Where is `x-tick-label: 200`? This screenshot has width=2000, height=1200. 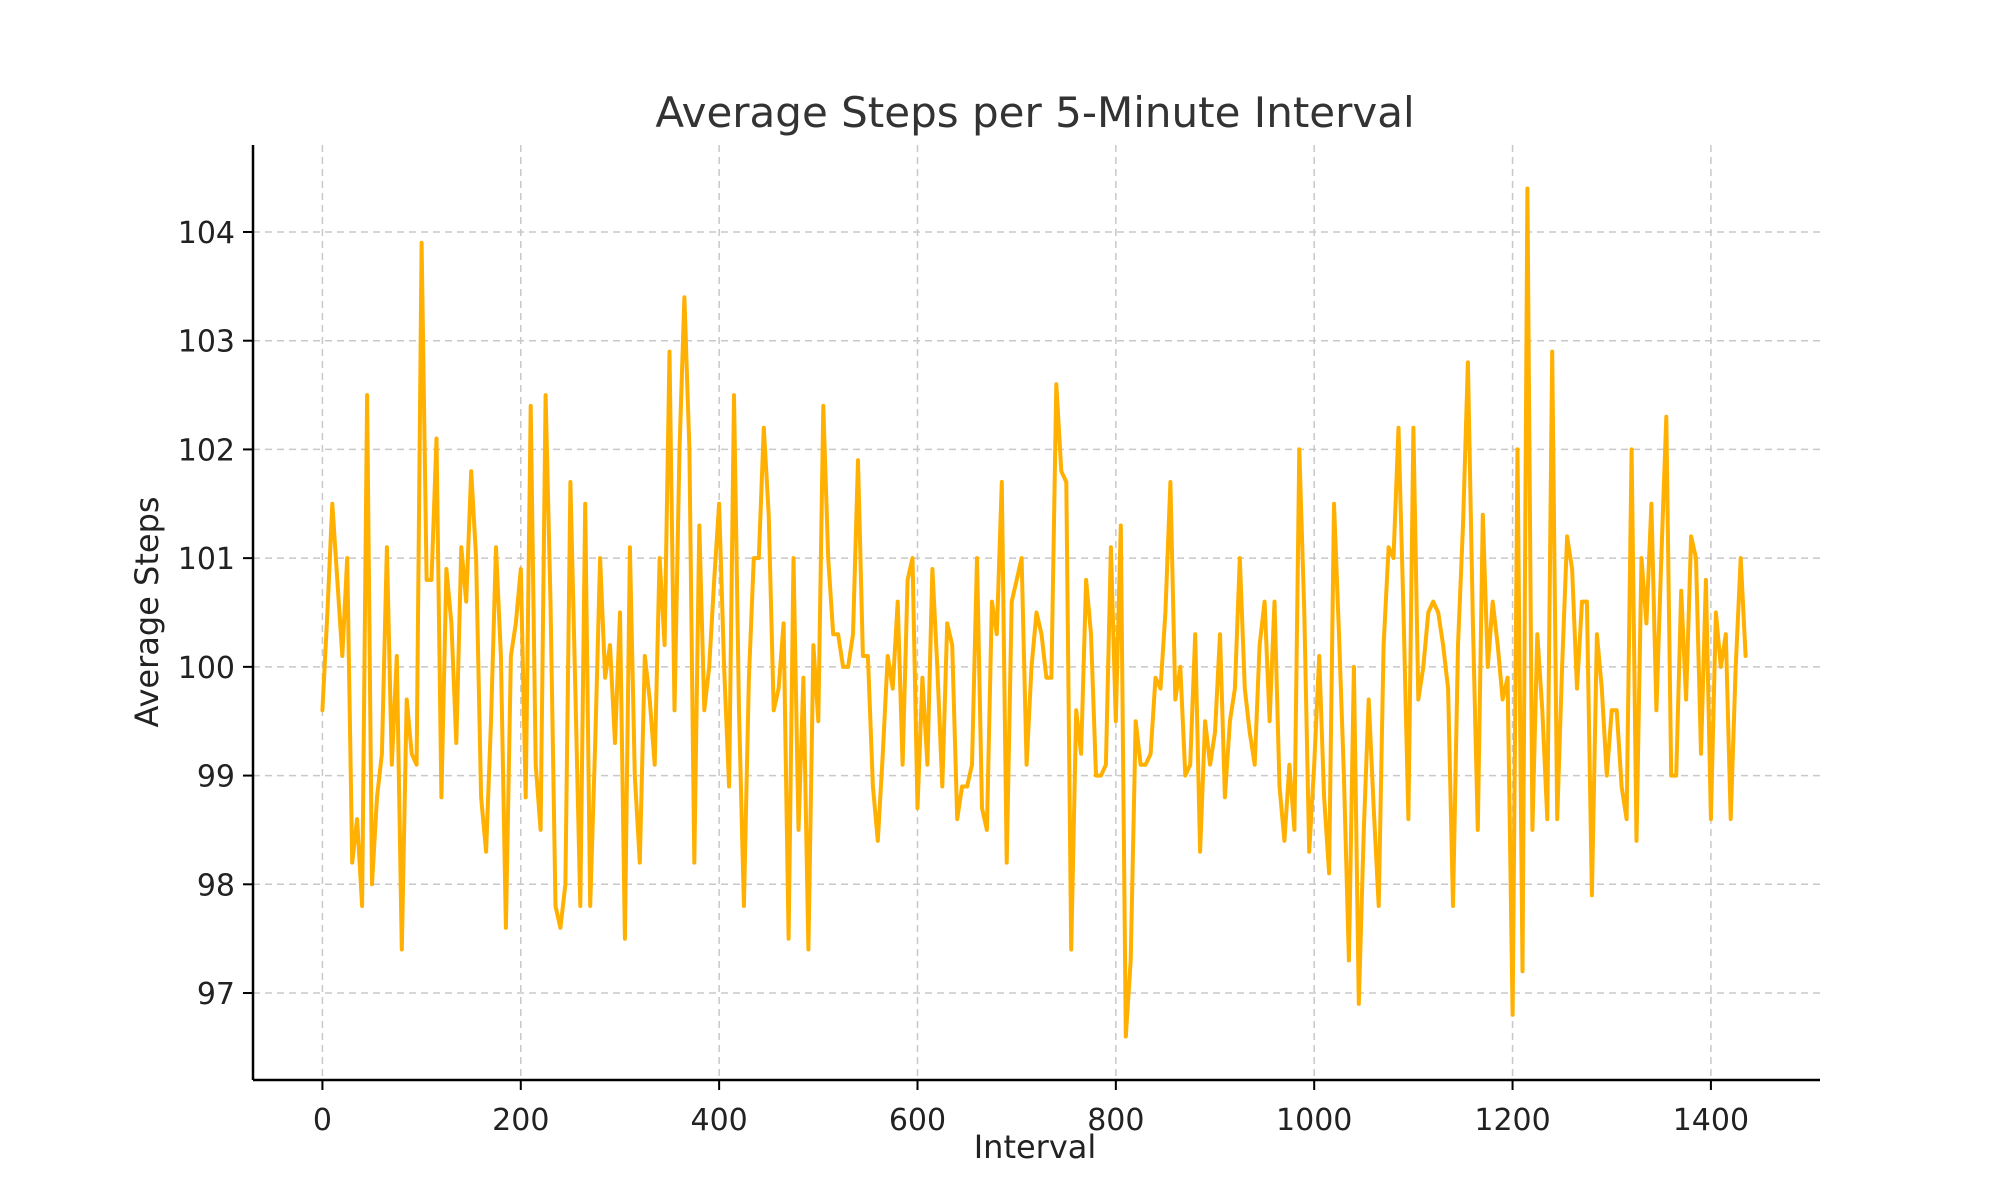
x-tick-label: 200 is located at coordinates (520, 1120).